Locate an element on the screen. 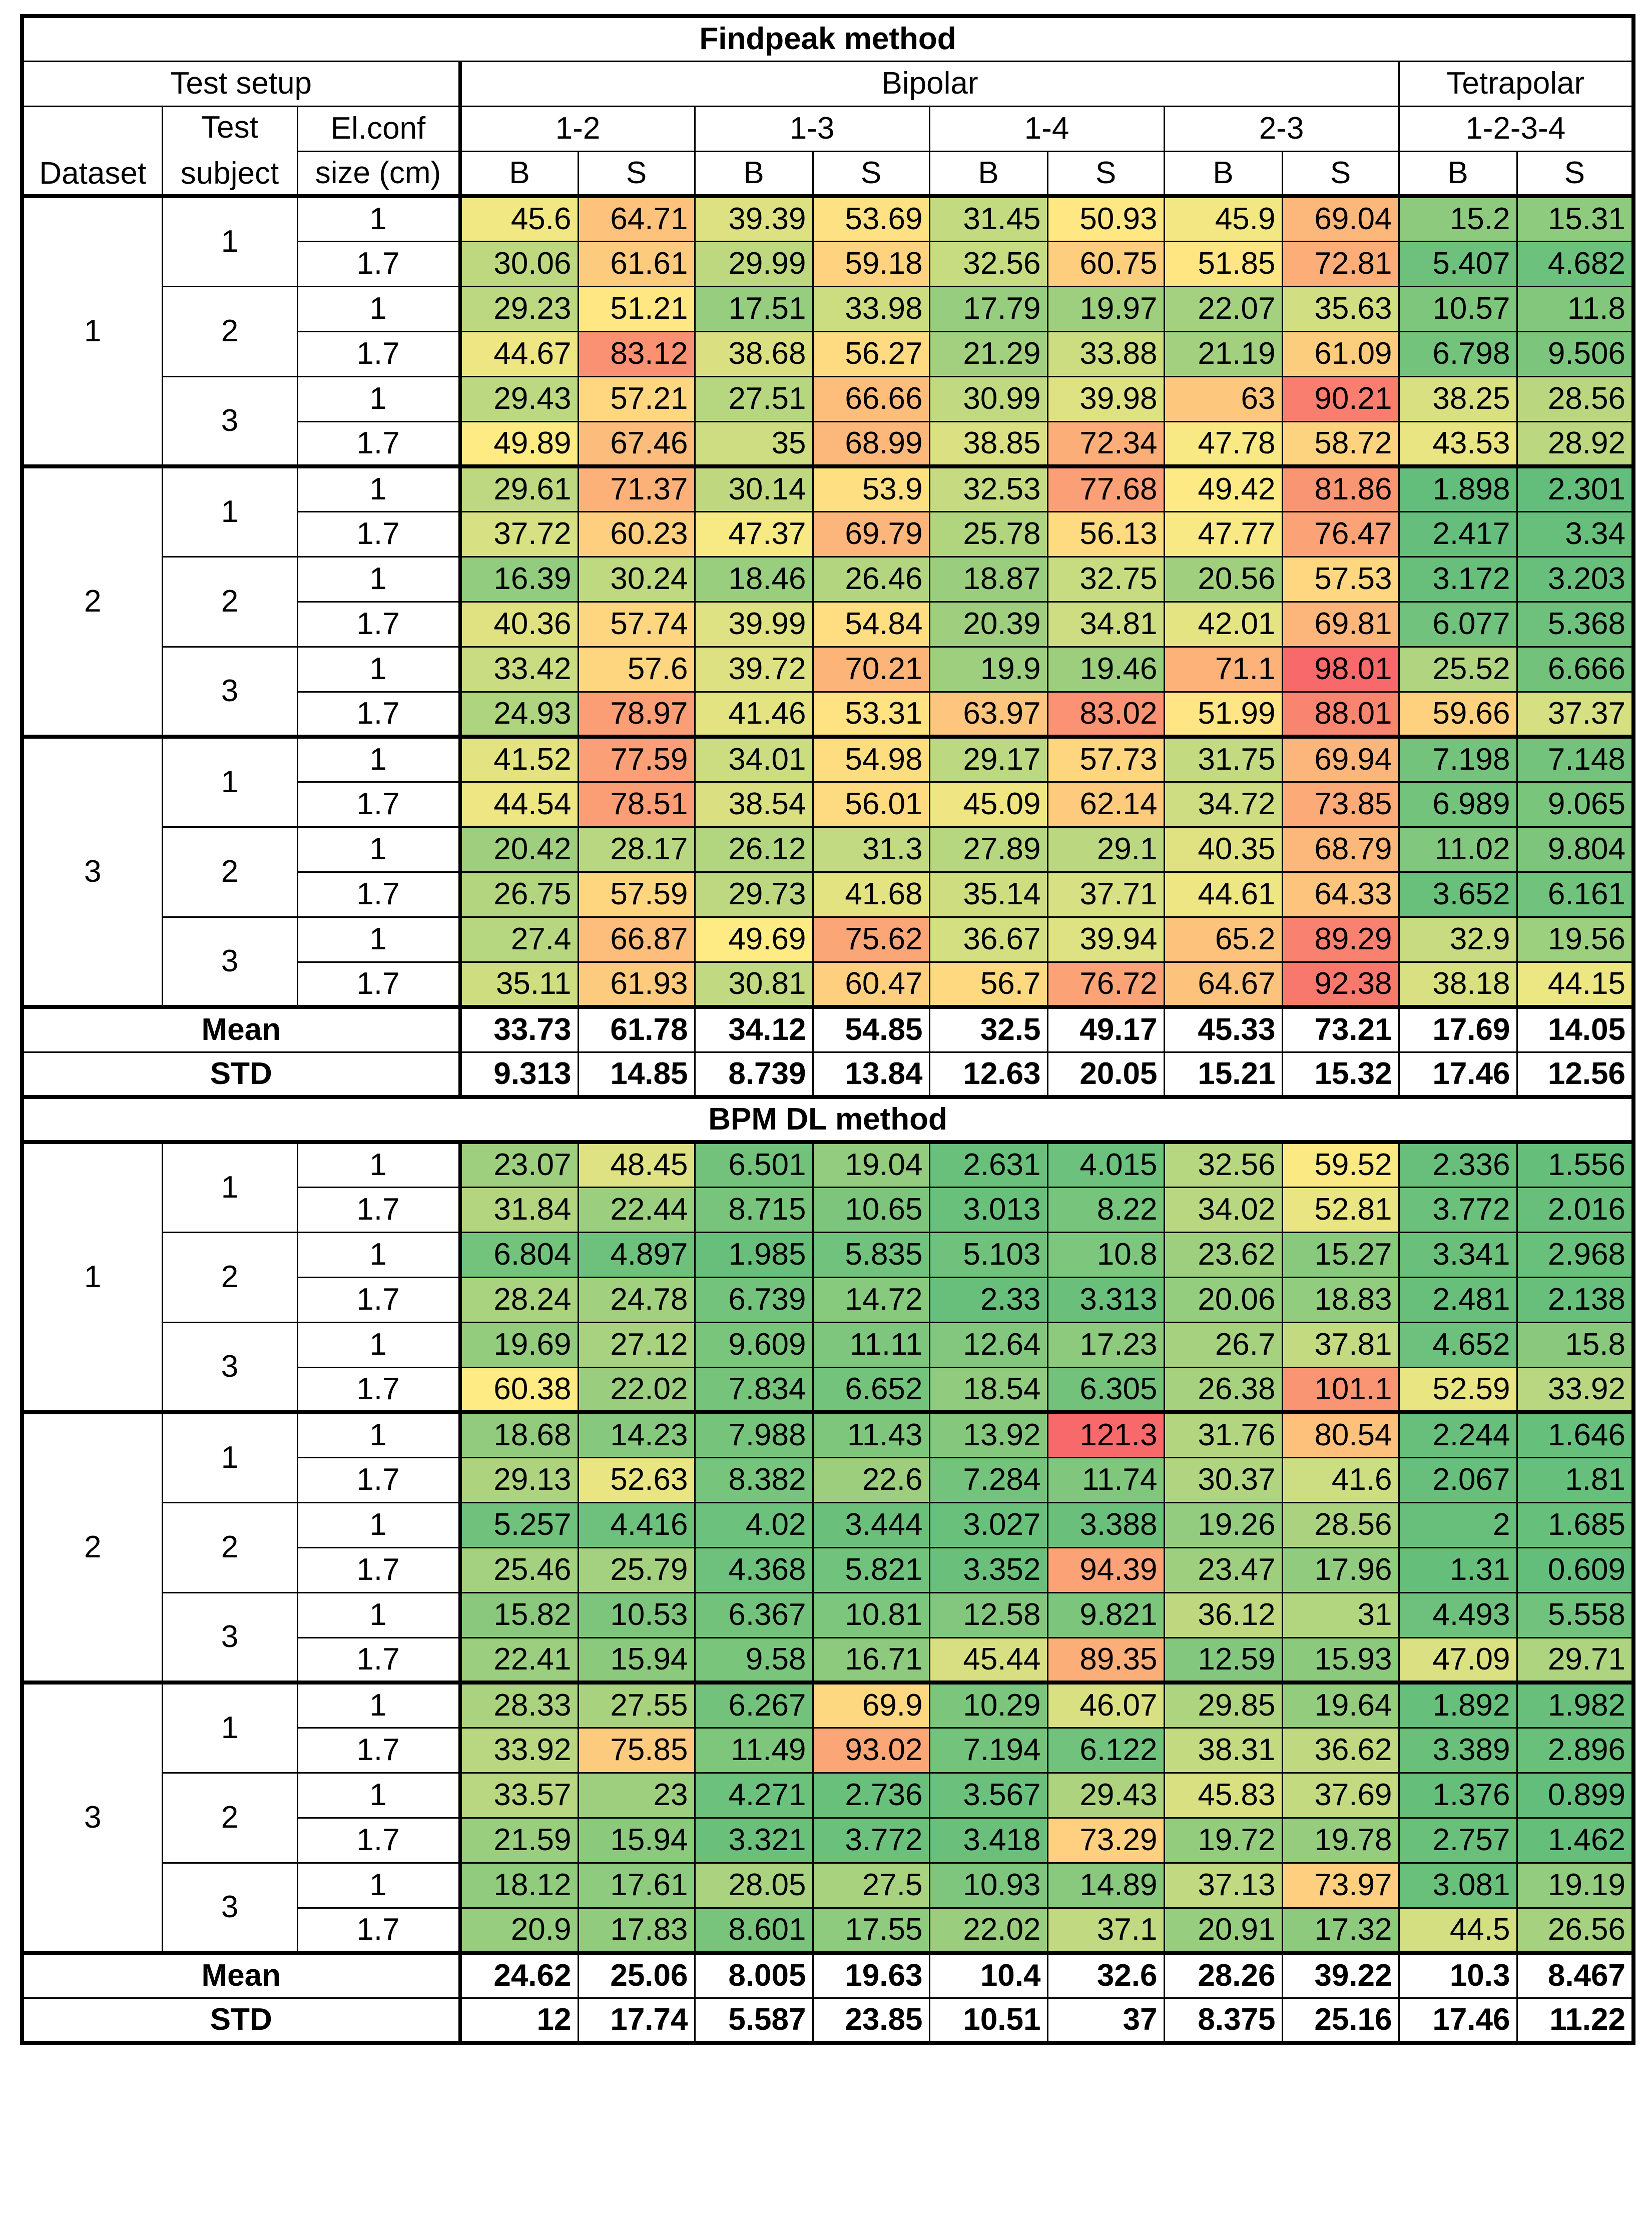 This screenshot has height=2233, width=1652. value-cell: 2.138 is located at coordinates (1575, 1299).